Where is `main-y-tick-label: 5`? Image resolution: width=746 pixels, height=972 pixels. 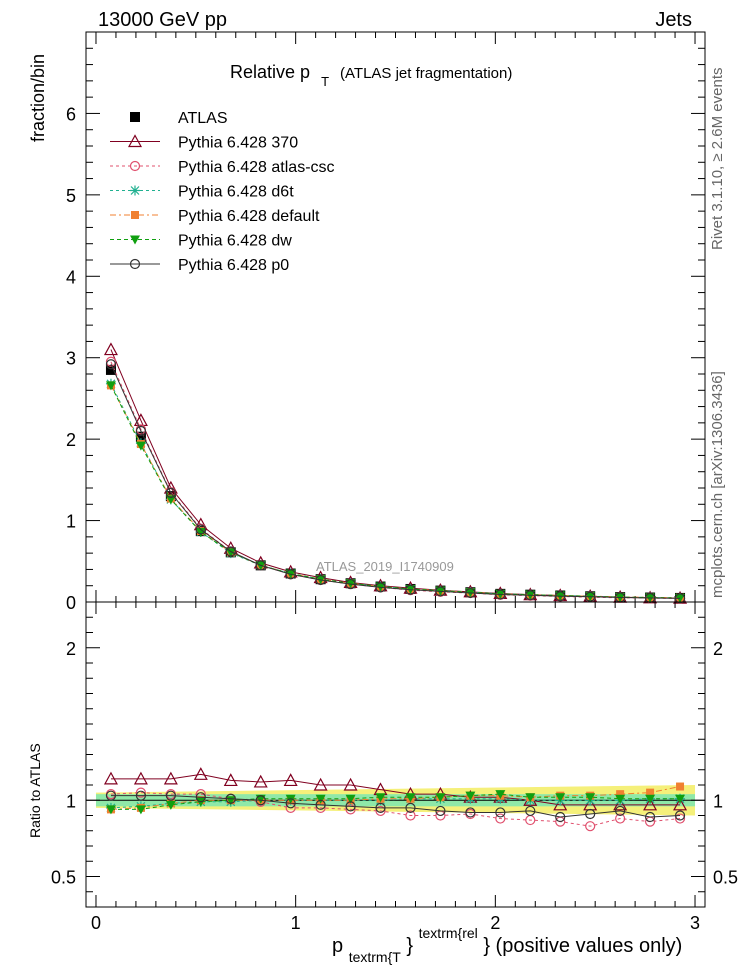 main-y-tick-label: 5 is located at coordinates (71, 196).